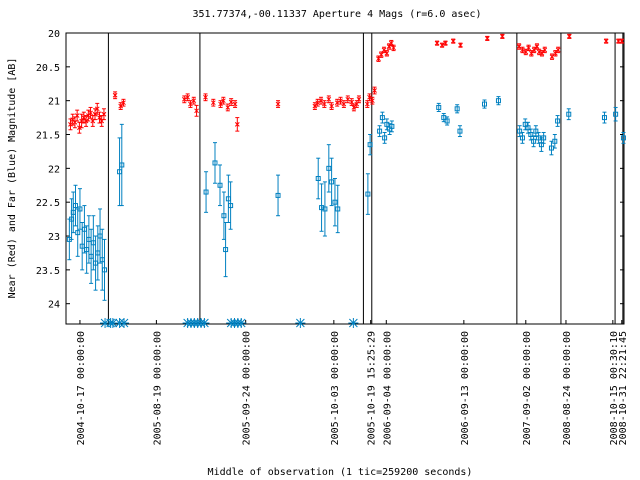 The height and width of the screenshot is (480, 640). Describe the element at coordinates (54, 237) in the screenshot. I see `y-tick-label: 23` at that location.